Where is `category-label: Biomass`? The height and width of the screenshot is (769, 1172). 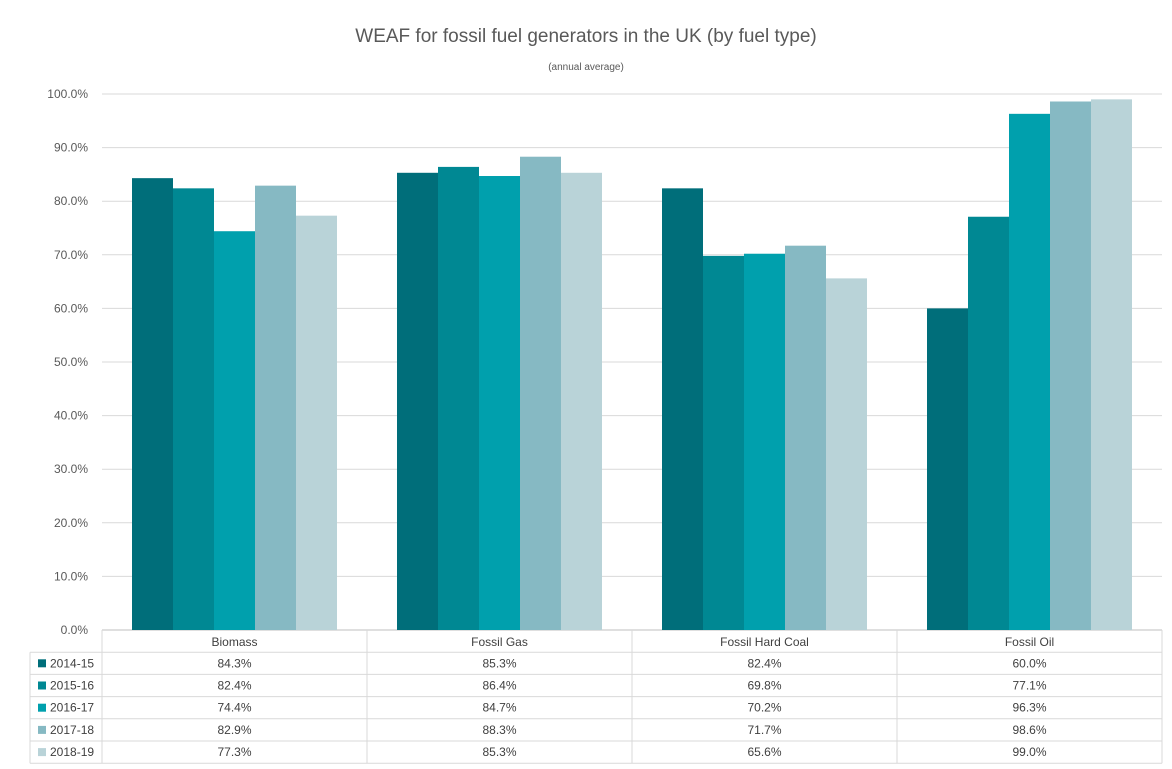
category-label: Biomass is located at coordinates (234, 642).